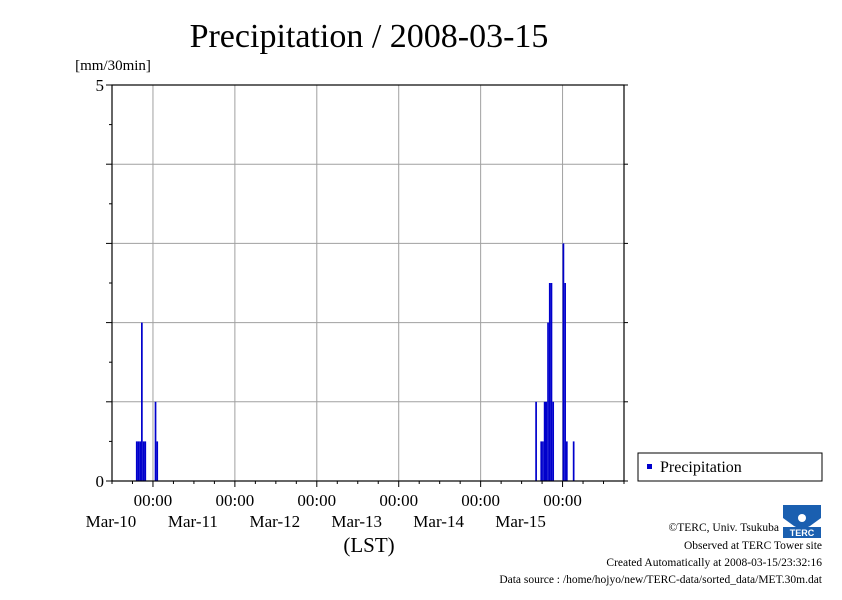 This screenshot has width=842, height=600. I want to click on x-tick-date-label: Mar-15, so click(520, 521).